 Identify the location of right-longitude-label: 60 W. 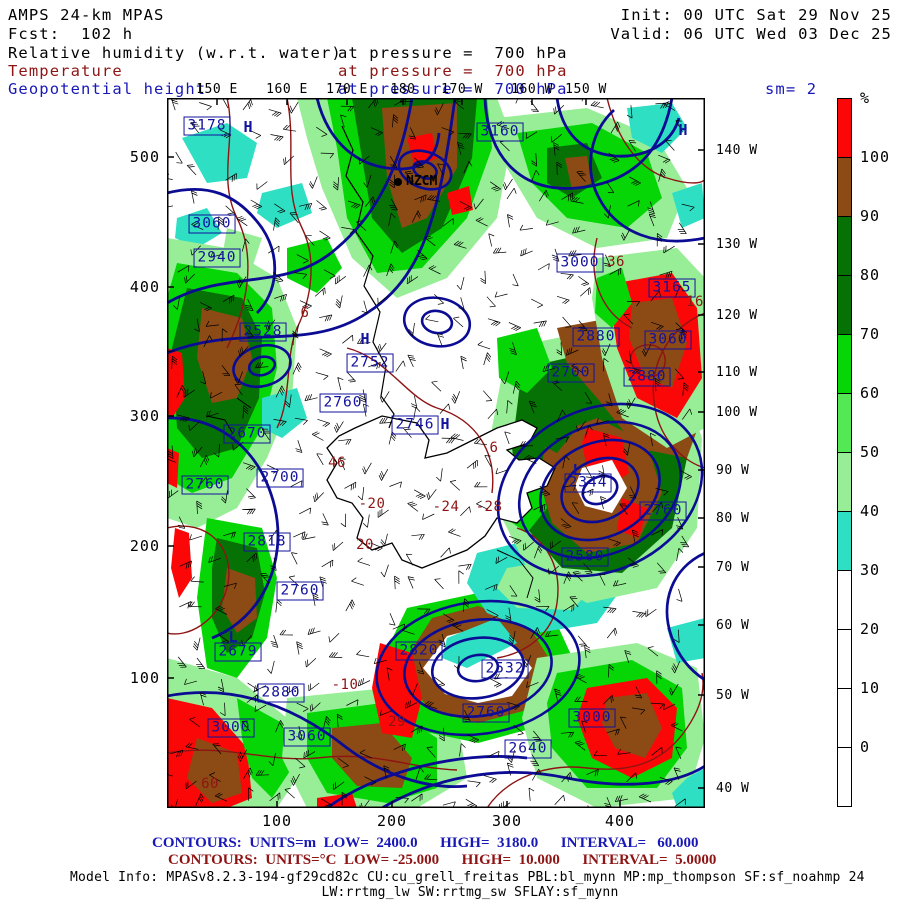
(733, 625).